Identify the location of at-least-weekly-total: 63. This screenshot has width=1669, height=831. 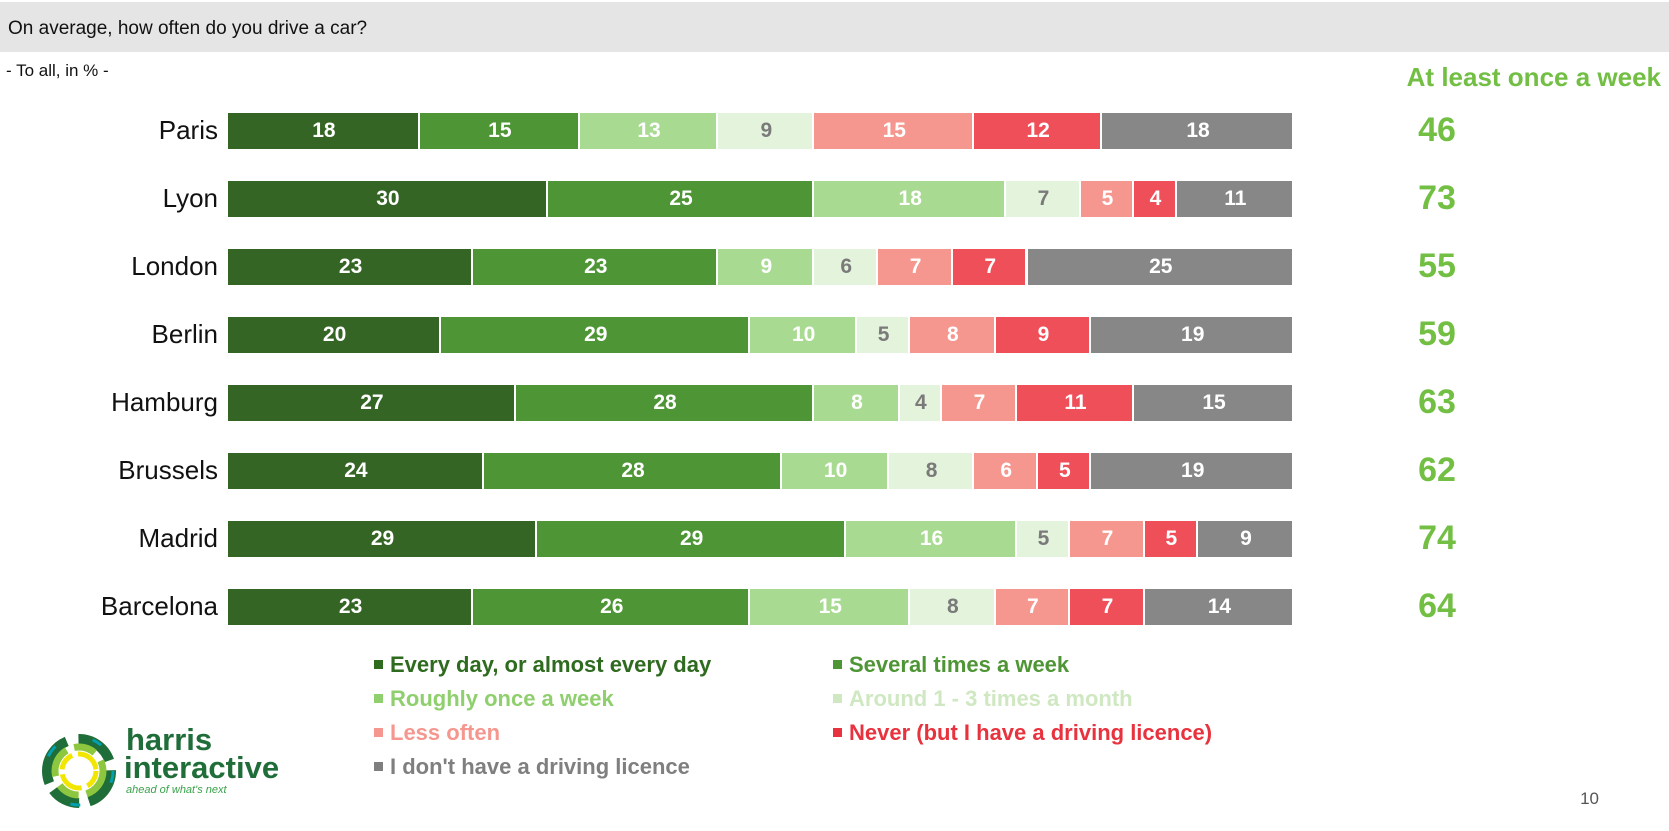
(1437, 402).